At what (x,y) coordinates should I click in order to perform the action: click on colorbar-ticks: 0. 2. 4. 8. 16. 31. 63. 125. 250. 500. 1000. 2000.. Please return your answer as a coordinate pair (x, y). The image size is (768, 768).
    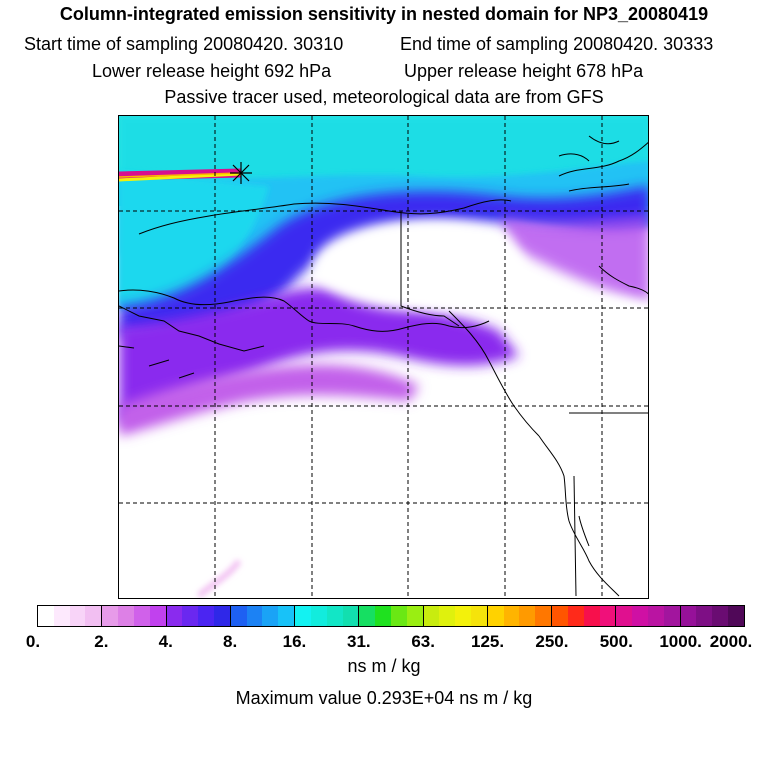
    Looking at the image, I should click on (384, 642).